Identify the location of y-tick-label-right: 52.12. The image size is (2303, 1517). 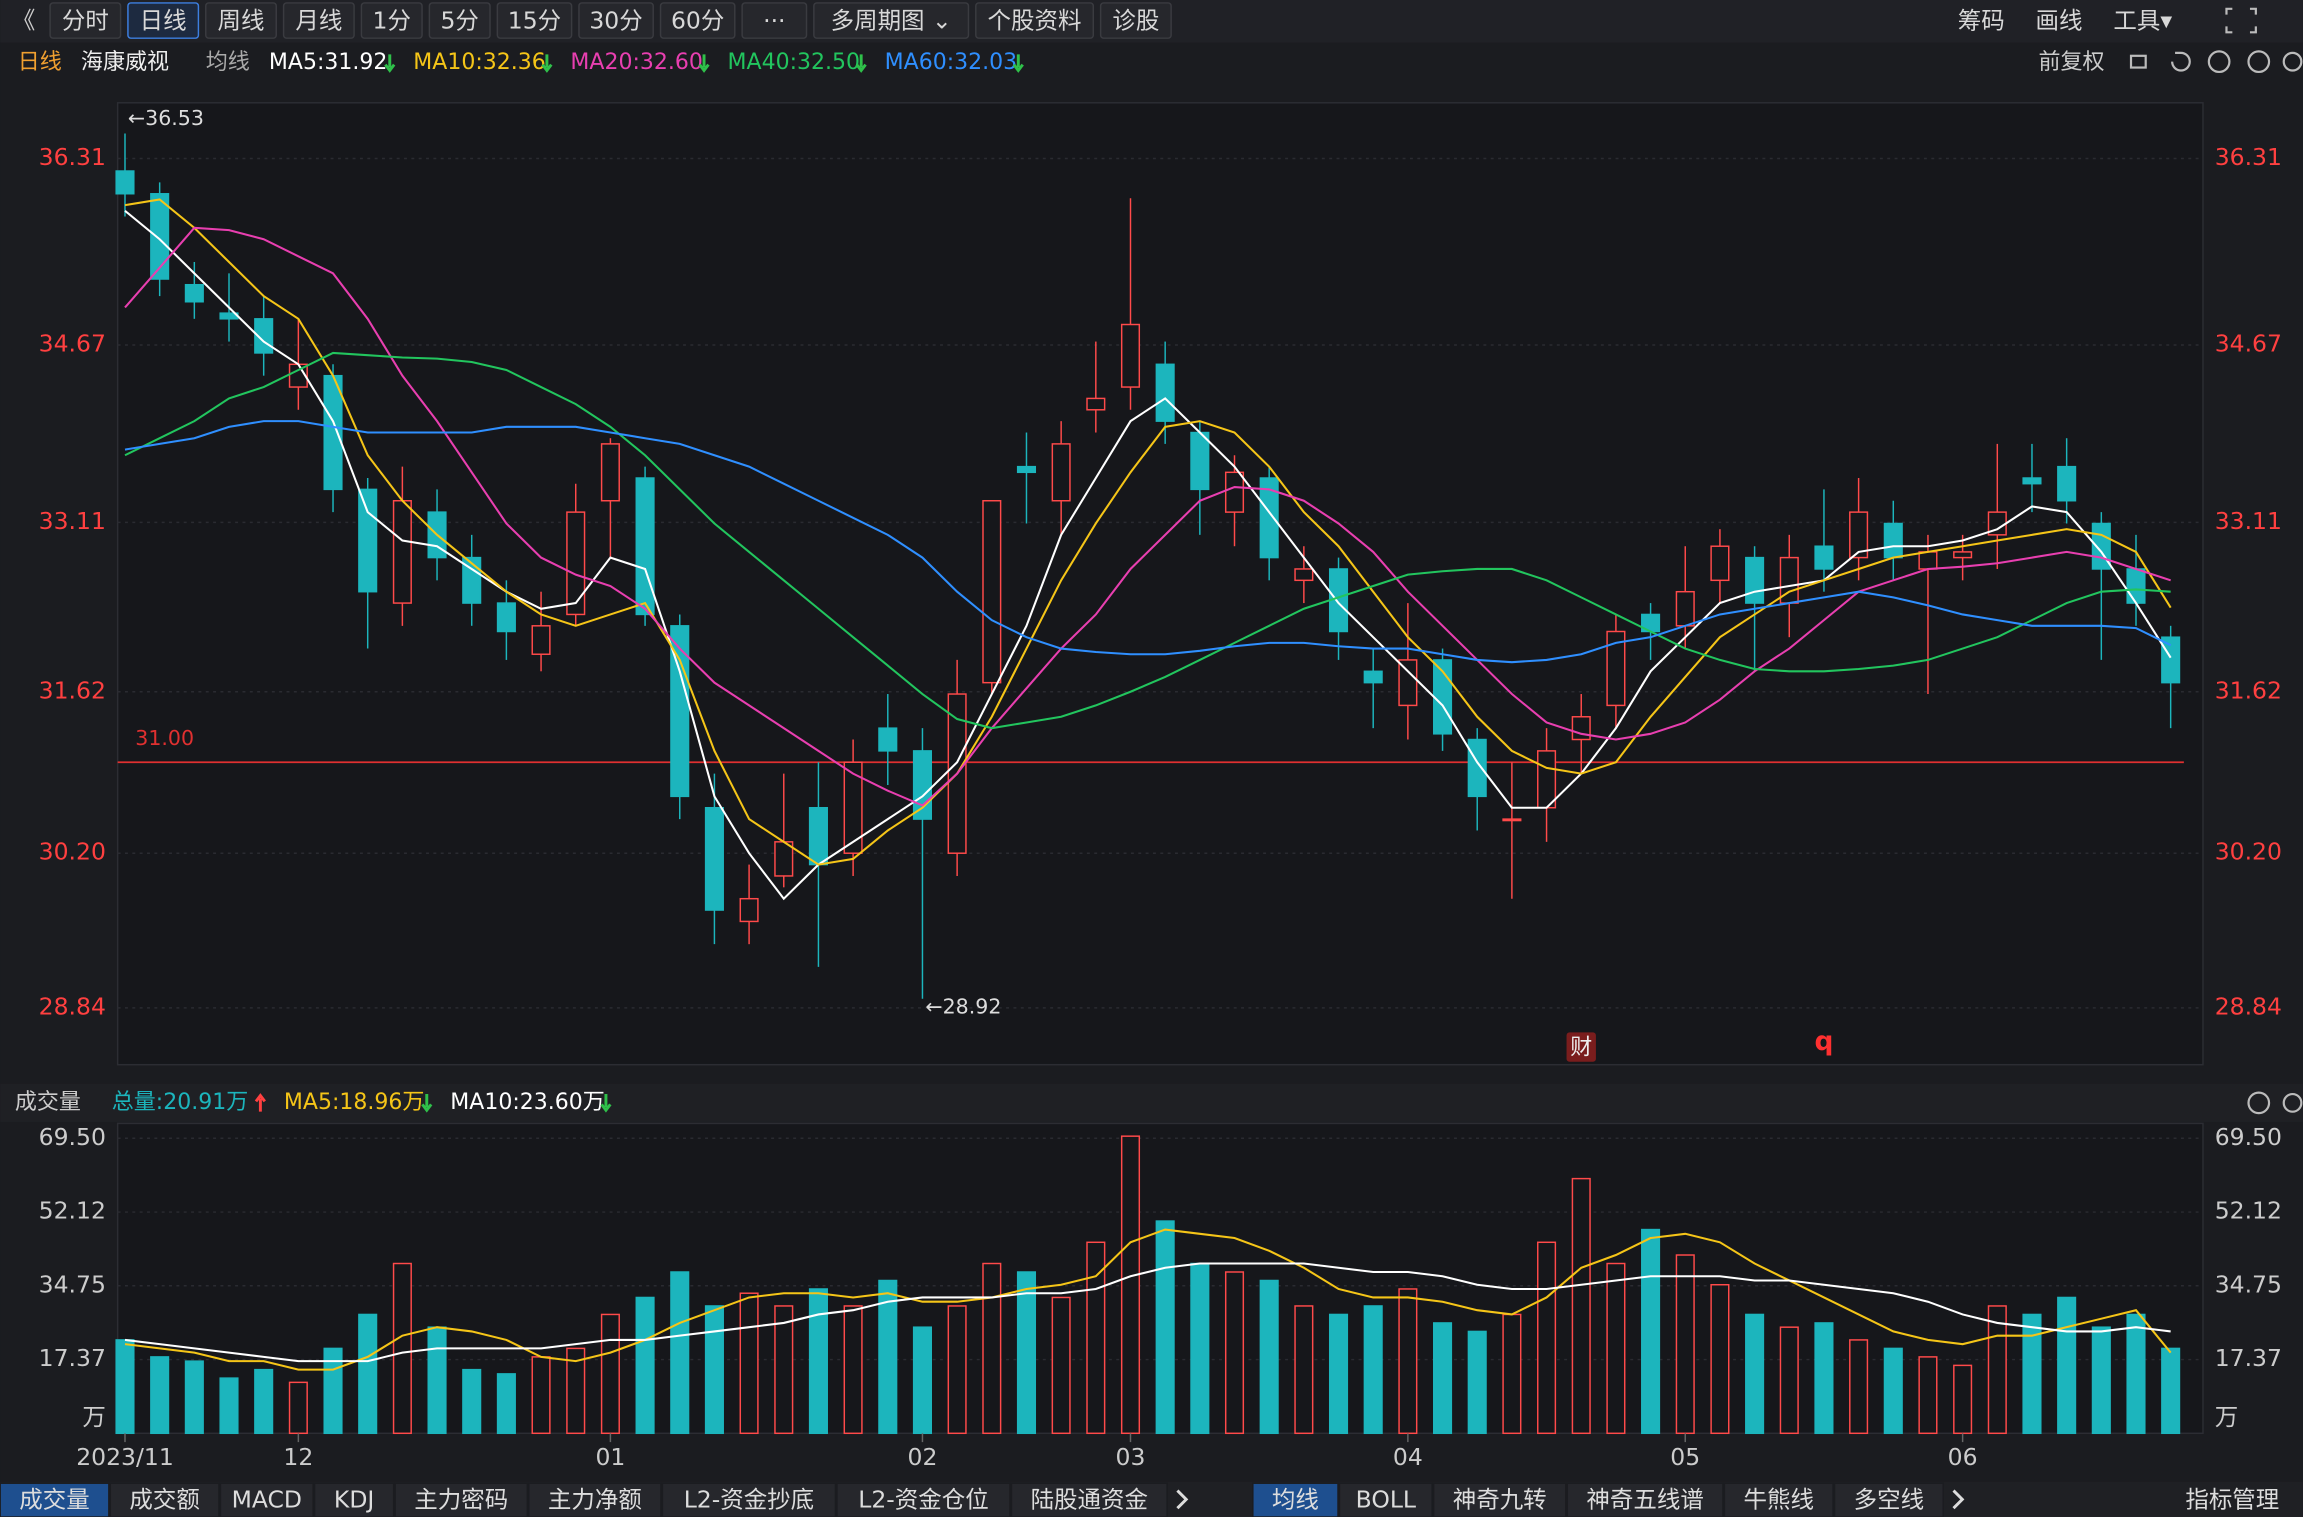
(2248, 1211).